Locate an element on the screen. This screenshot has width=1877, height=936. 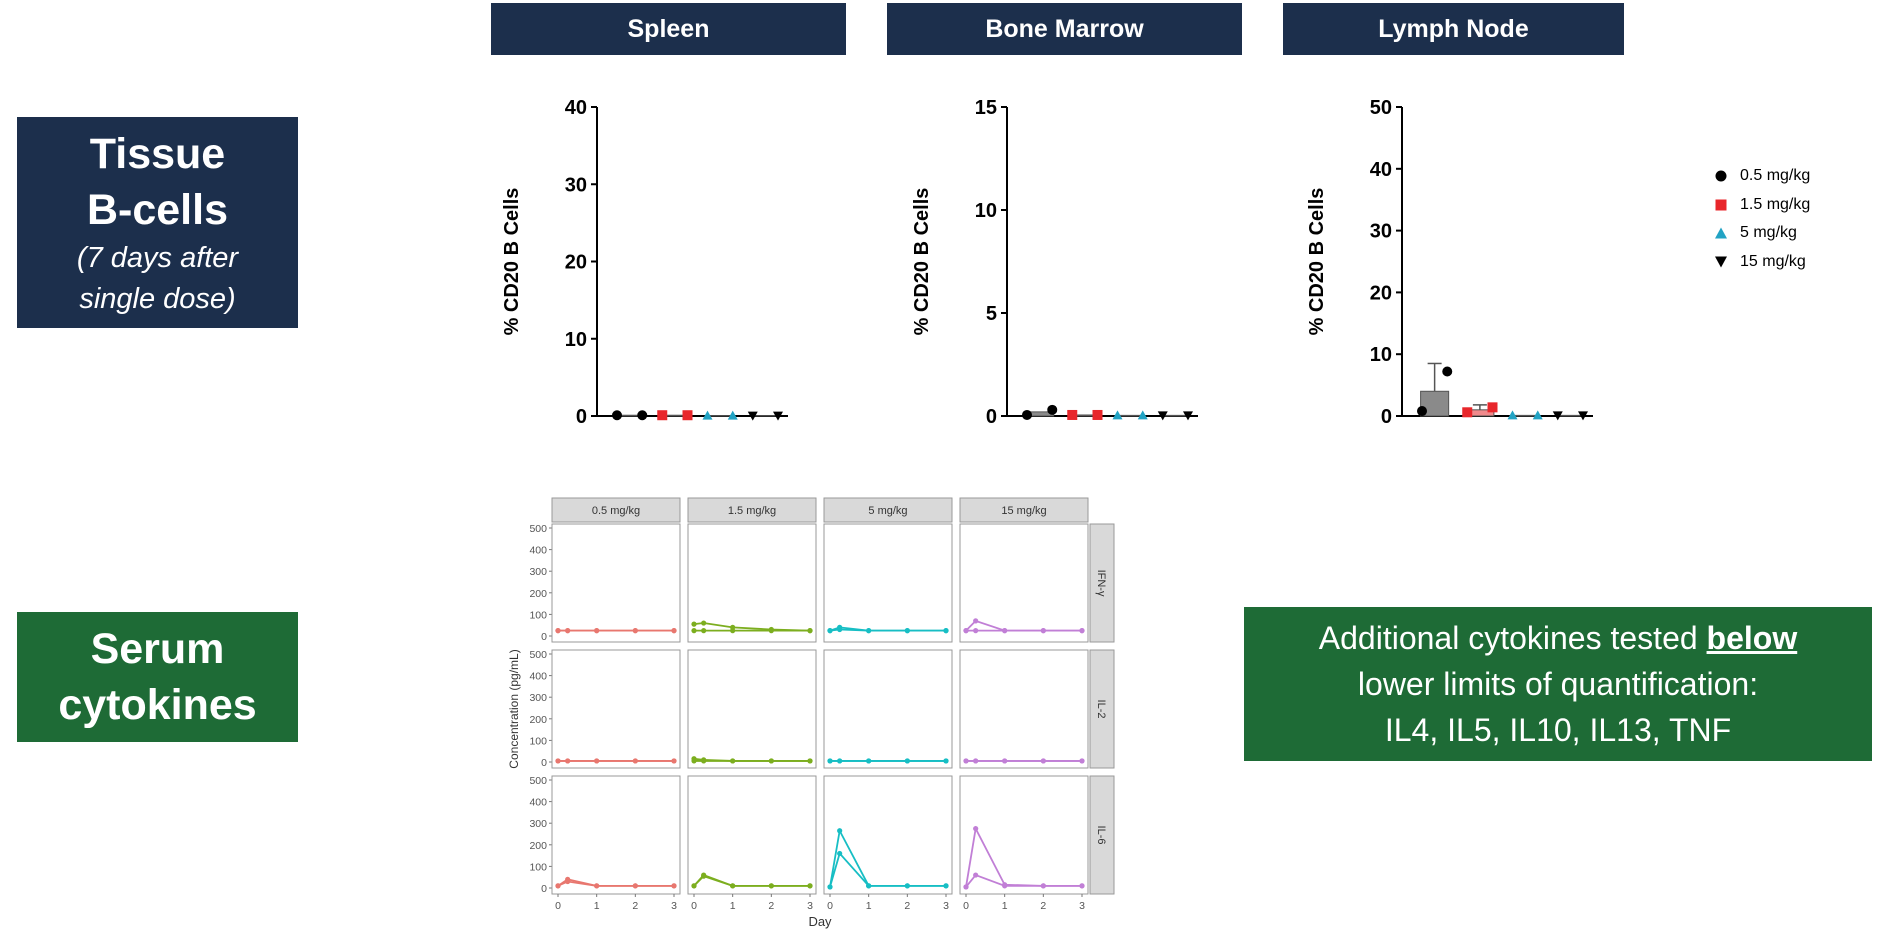
circle-marker-icon is located at coordinates (1721, 176).